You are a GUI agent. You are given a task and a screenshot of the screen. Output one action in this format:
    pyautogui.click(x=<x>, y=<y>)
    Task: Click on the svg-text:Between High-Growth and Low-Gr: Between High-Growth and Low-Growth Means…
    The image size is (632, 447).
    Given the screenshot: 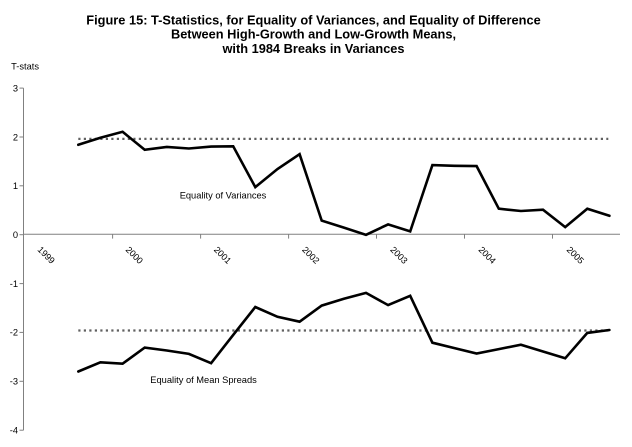 What is the action you would take?
    pyautogui.click(x=313, y=34)
    